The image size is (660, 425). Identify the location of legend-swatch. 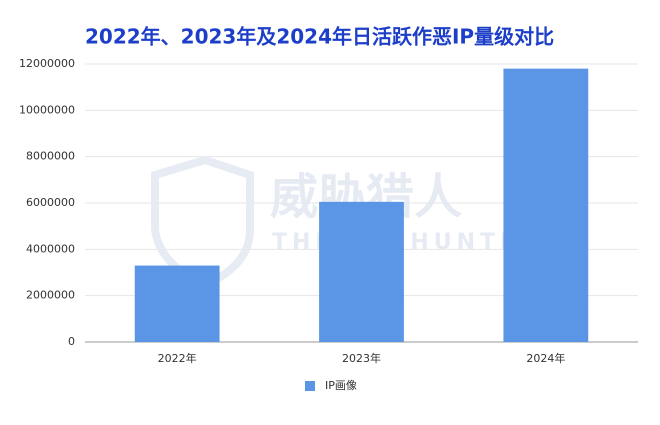
(310, 386).